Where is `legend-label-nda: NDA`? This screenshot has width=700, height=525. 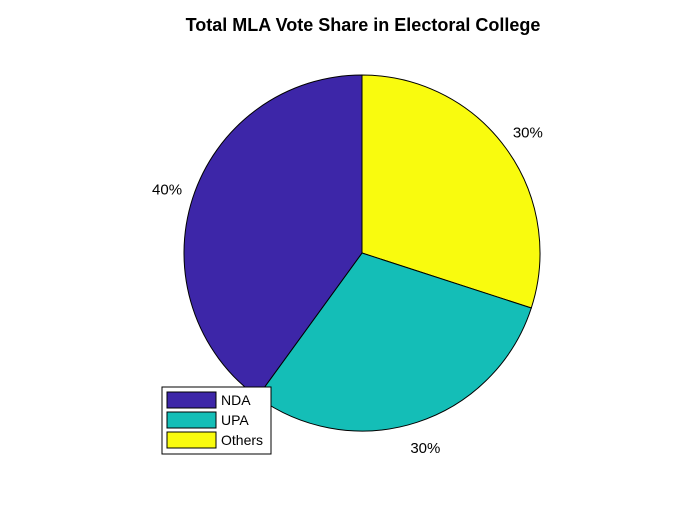 legend-label-nda: NDA is located at coordinates (236, 400).